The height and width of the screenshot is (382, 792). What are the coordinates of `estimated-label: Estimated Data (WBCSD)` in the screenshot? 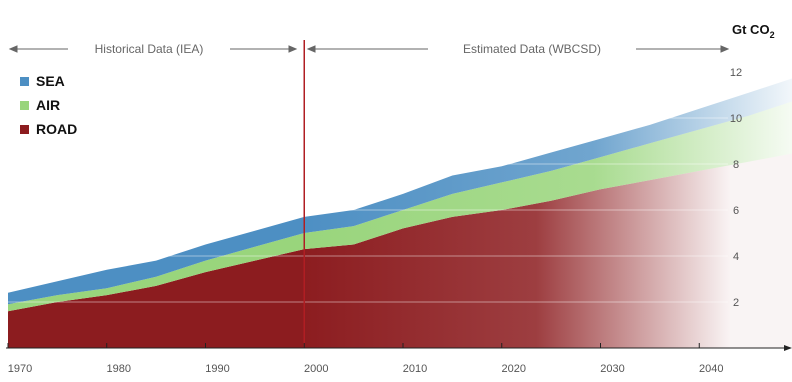 It's located at (532, 49).